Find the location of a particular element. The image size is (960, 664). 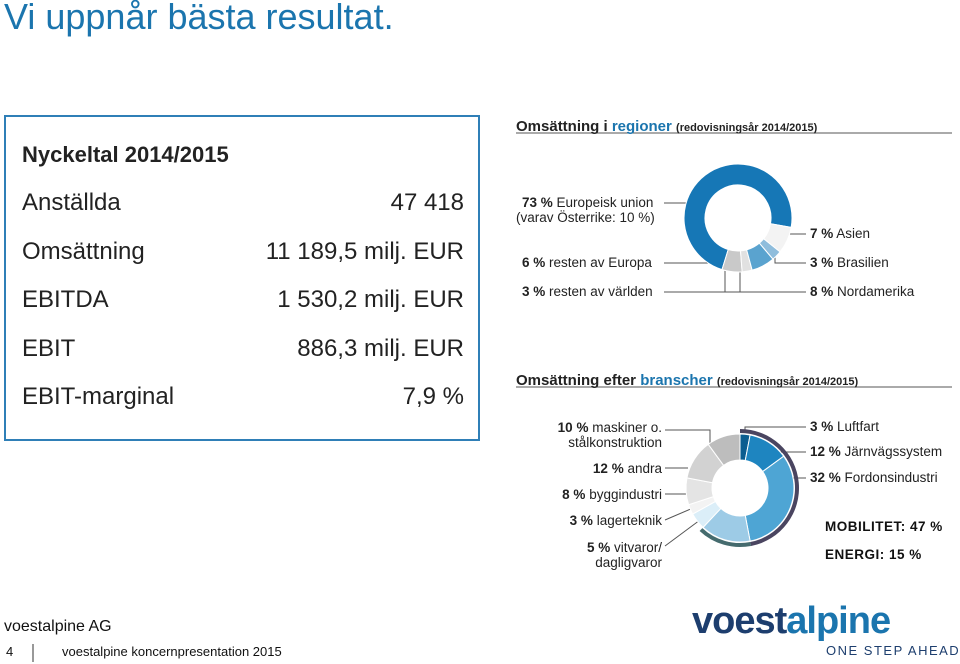

data-label: 7 % Asien is located at coordinates (840, 233).